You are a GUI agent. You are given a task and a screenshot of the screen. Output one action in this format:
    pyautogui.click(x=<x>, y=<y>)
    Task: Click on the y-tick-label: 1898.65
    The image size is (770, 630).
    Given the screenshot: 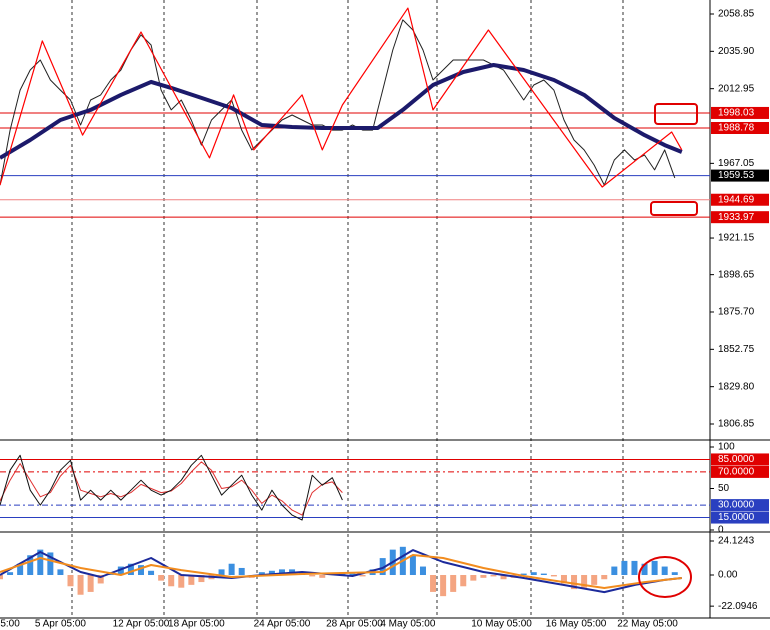 What is the action you would take?
    pyautogui.click(x=736, y=274)
    